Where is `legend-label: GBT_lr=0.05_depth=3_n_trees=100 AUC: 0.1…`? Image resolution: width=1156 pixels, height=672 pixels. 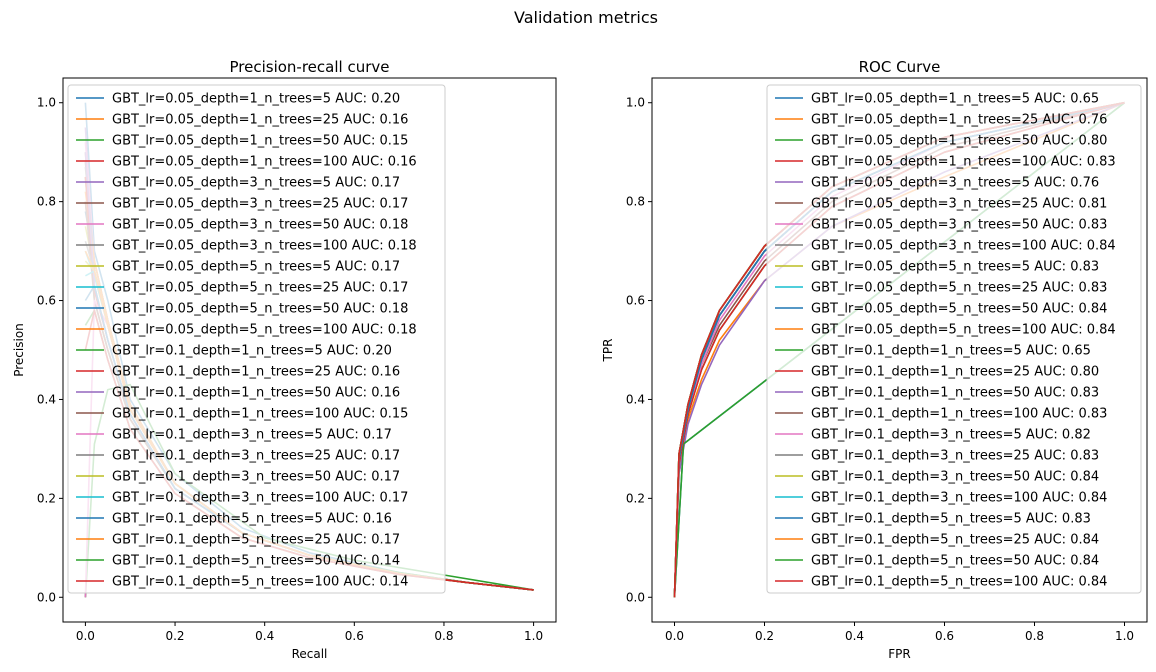
legend-label: GBT_lr=0.05_depth=3_n_trees=100 AUC: 0.1… is located at coordinates (264, 246).